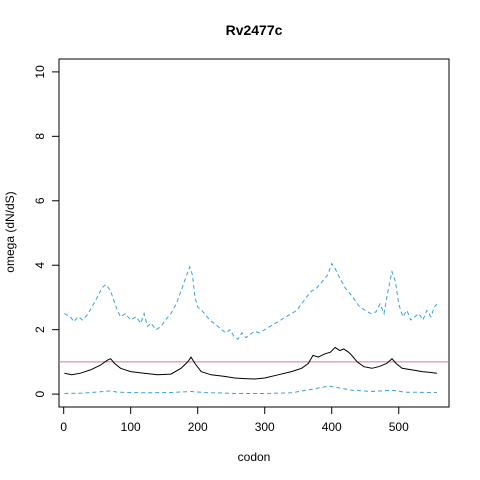 This screenshot has width=480, height=480. What do you see at coordinates (40, 200) in the screenshot?
I see `y-tick-label: 6` at bounding box center [40, 200].